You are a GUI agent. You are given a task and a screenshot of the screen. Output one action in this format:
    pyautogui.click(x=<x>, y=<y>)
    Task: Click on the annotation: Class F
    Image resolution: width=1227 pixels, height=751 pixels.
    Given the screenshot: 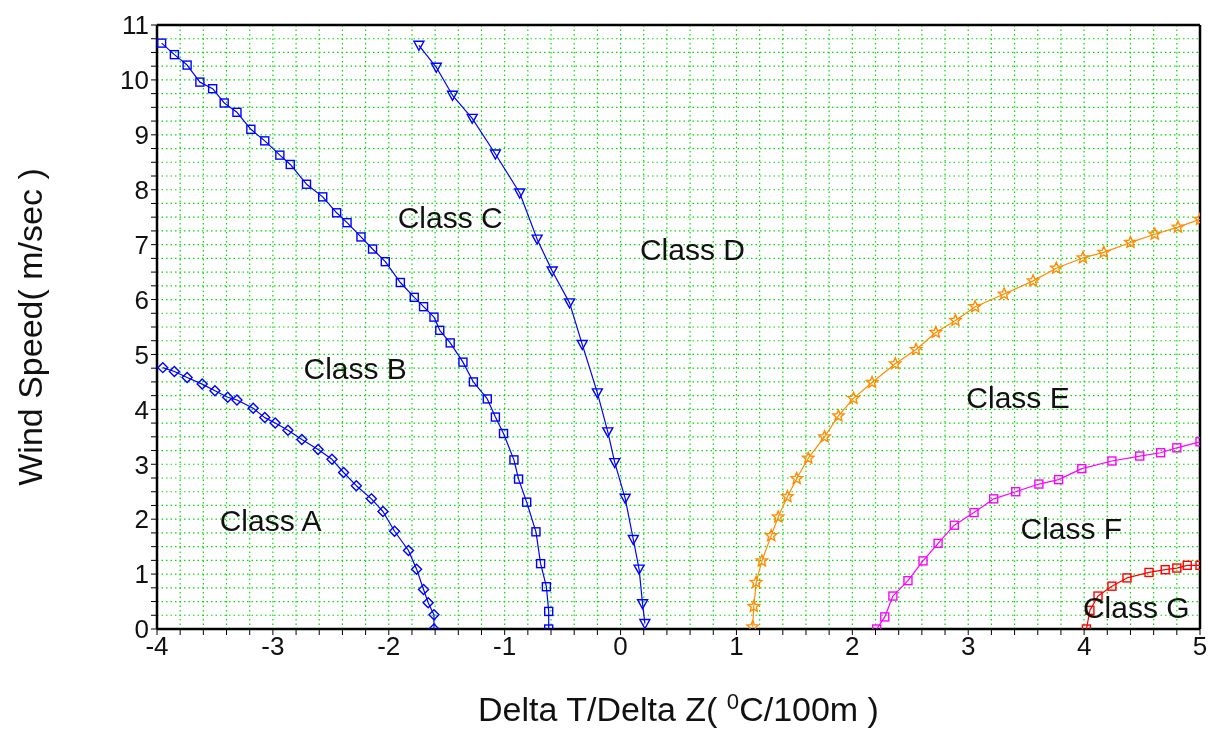 What is the action you would take?
    pyautogui.click(x=1071, y=529)
    